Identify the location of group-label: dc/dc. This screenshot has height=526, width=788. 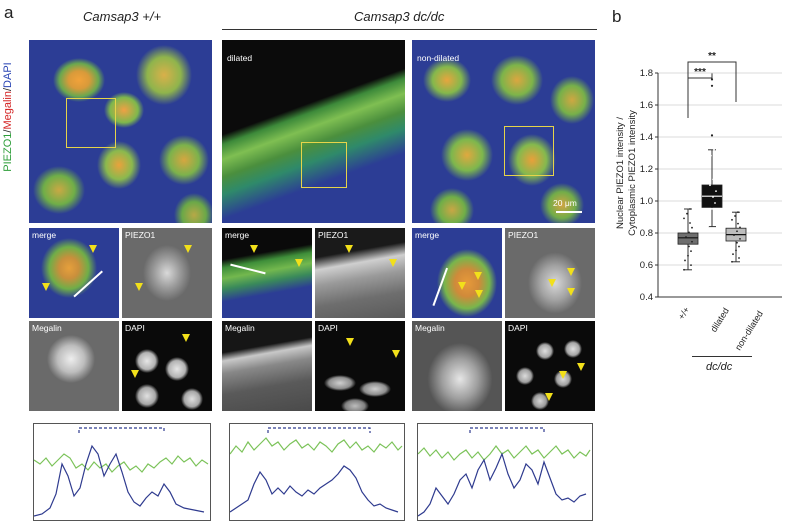
(719, 367).